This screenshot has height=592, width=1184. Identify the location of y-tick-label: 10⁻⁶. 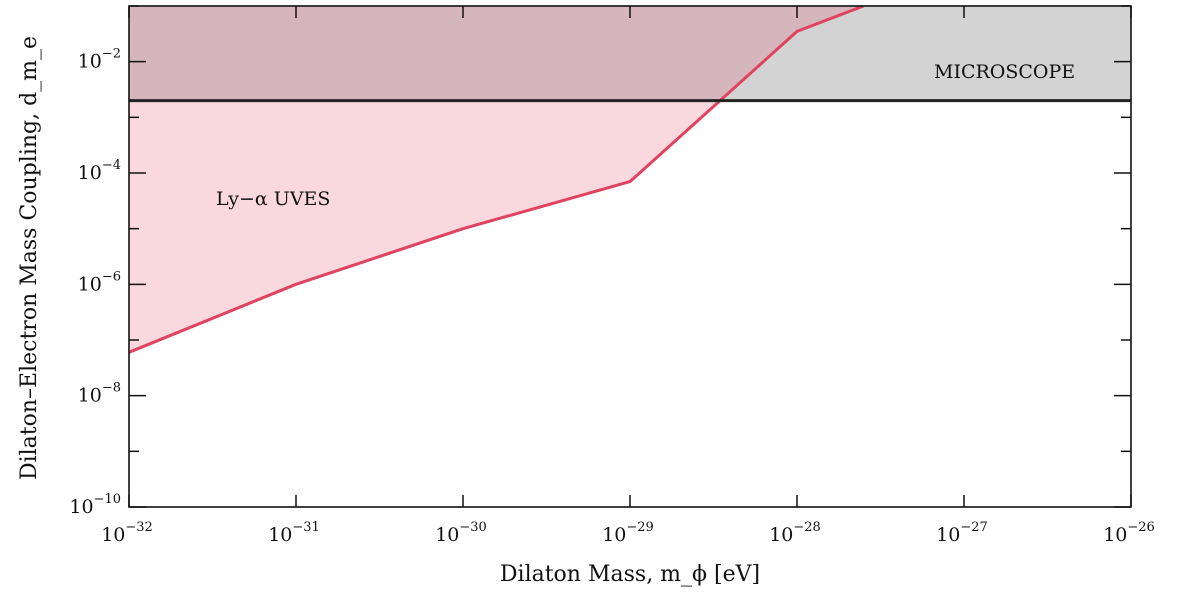
(99, 282).